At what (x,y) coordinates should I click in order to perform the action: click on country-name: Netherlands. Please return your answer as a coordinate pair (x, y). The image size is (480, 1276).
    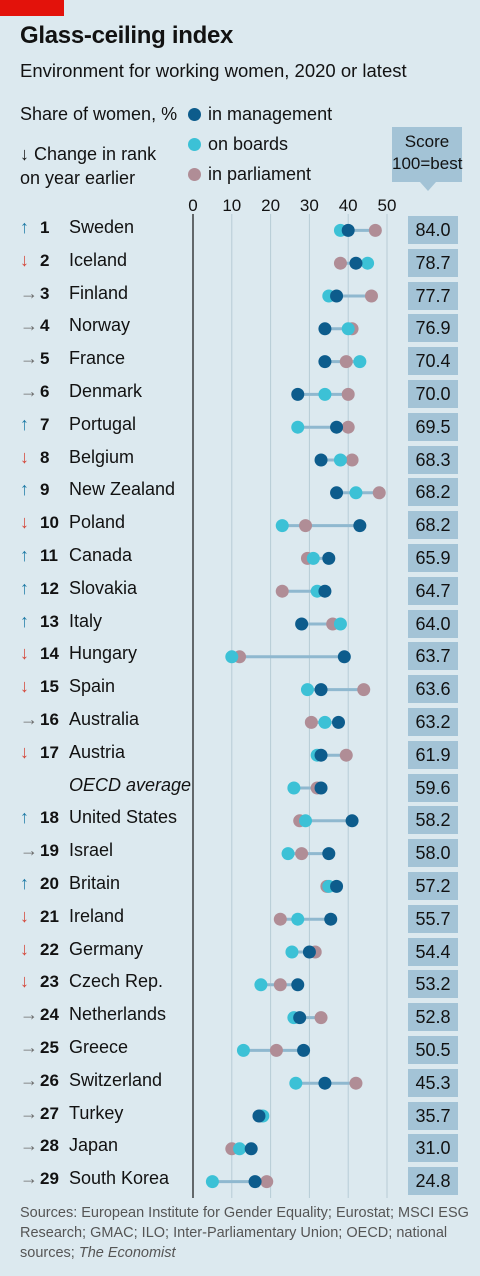
    Looking at the image, I should click on (118, 1014).